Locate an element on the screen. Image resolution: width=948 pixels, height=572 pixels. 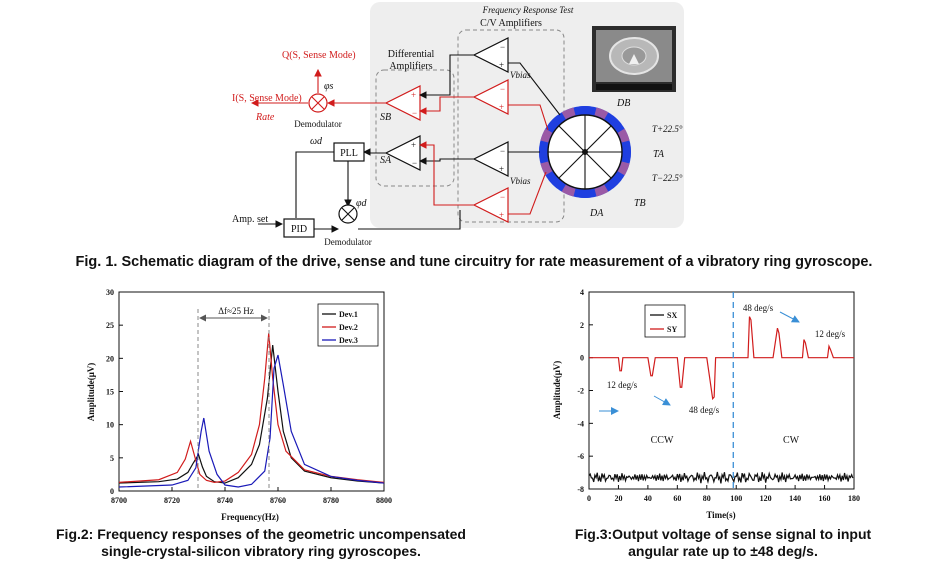
sb-label: SB is located at coordinates (385, 117).